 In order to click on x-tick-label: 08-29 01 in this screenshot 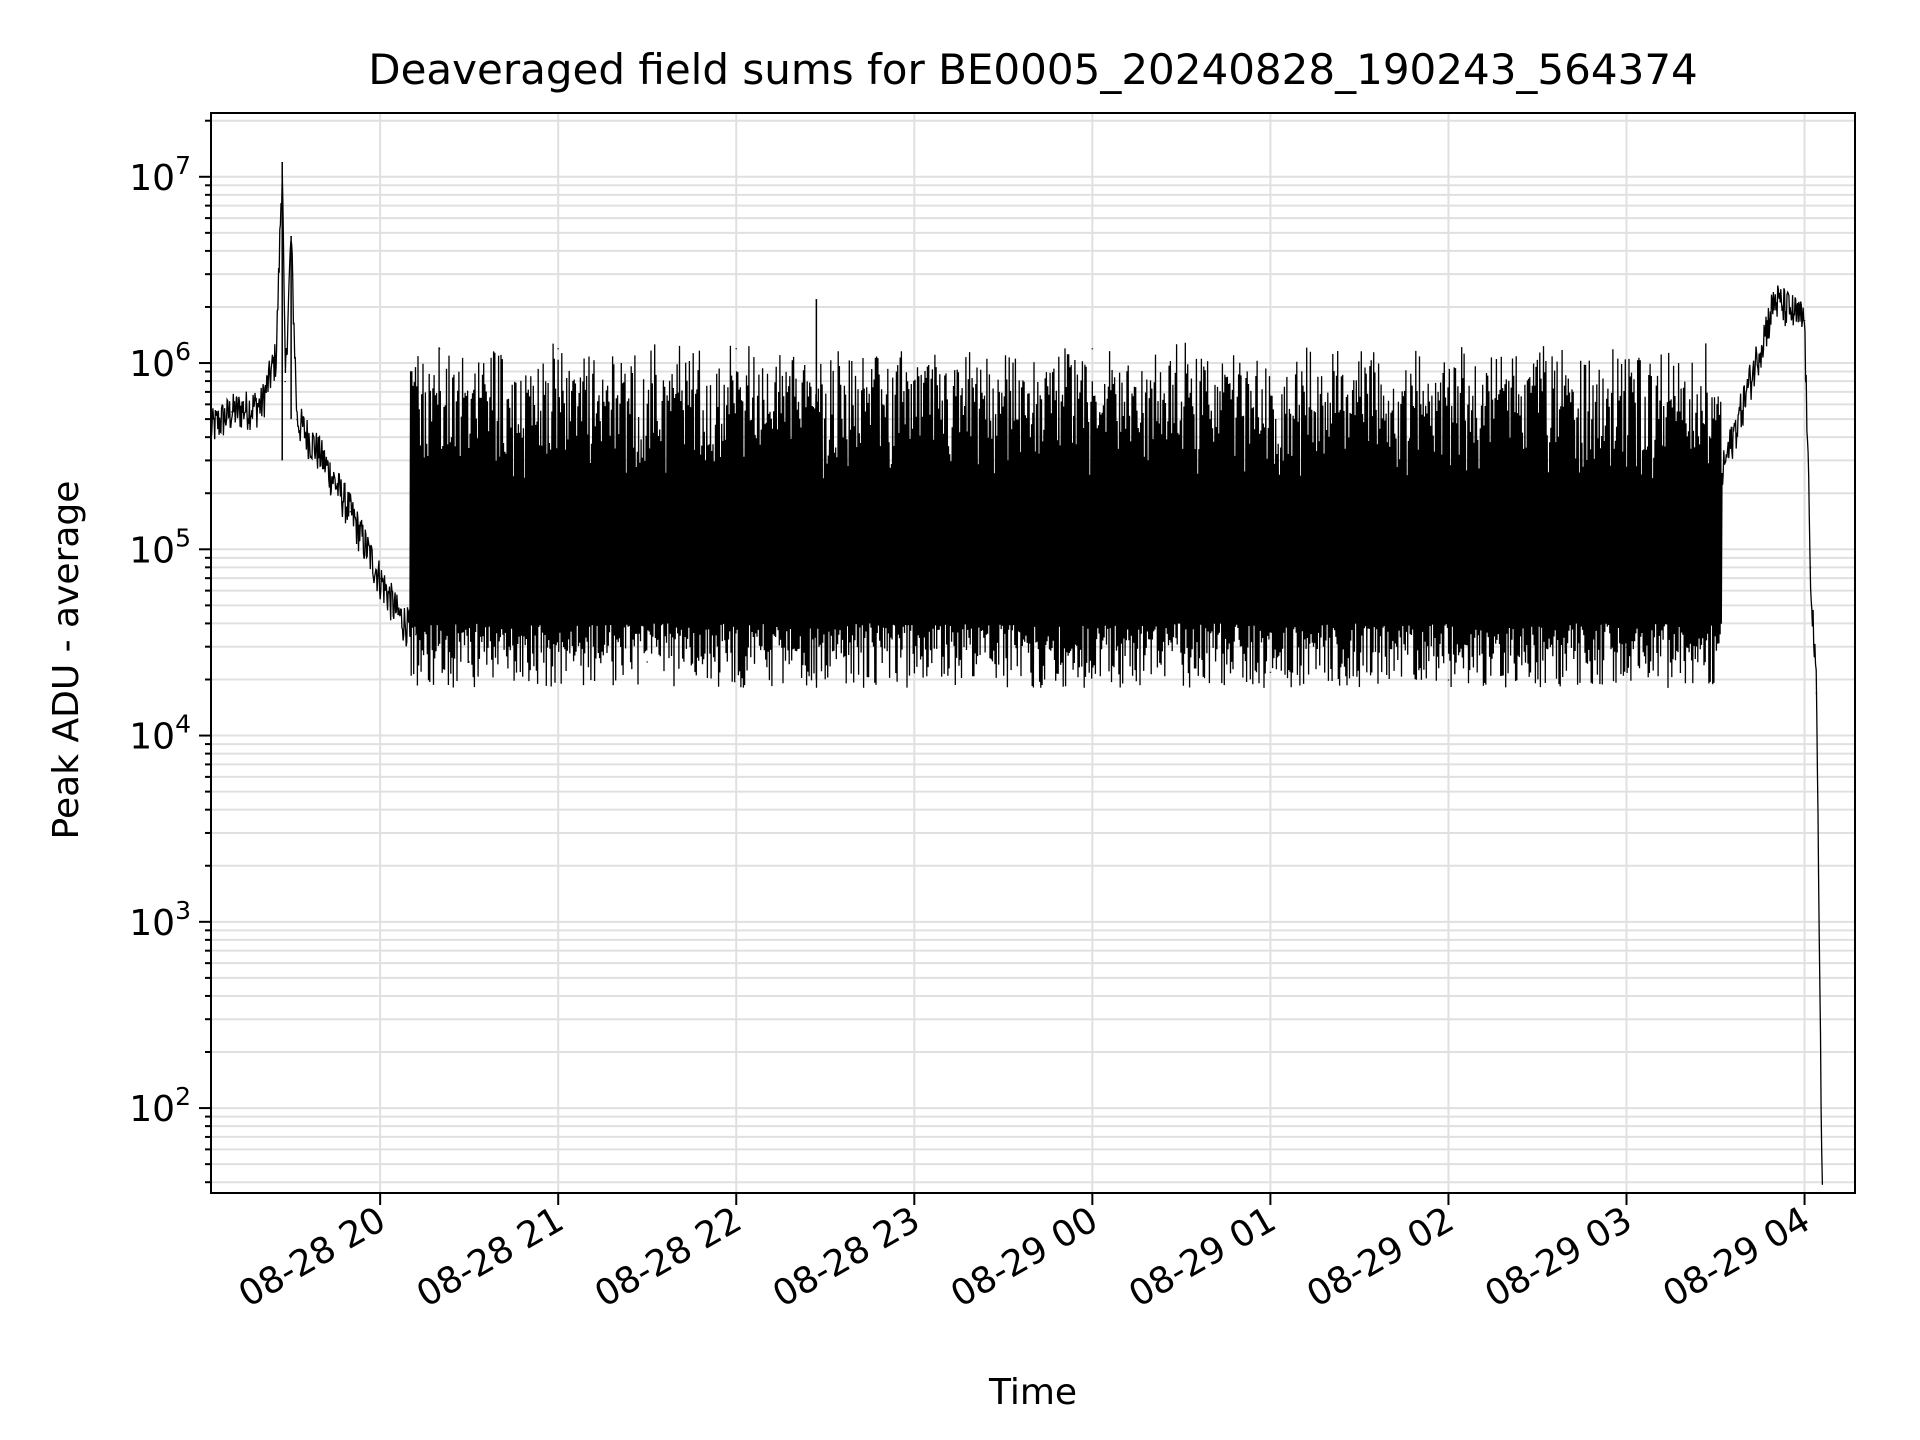, I will do `click(1202, 1257)`.